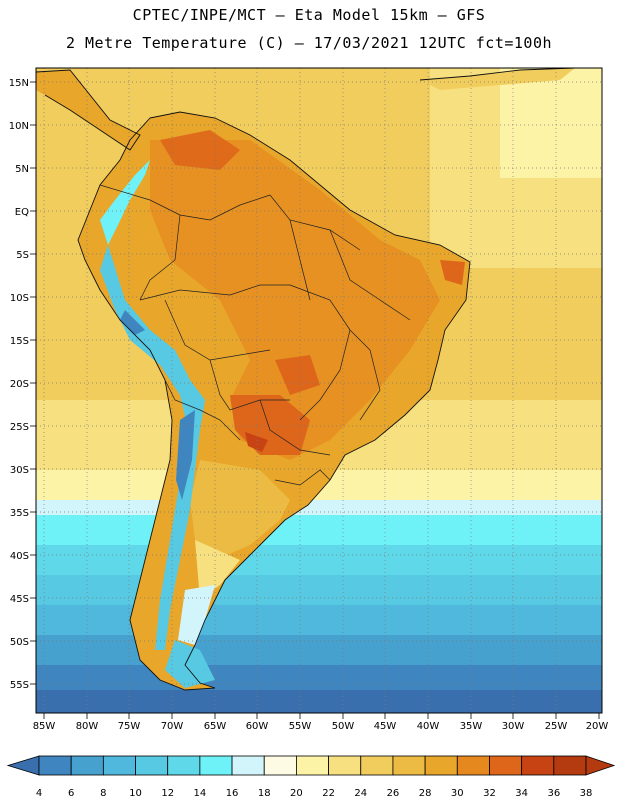 Image resolution: width=618 pixels, height=800 pixels. Describe the element at coordinates (19, 83) in the screenshot. I see `lat-label: 15N` at that location.